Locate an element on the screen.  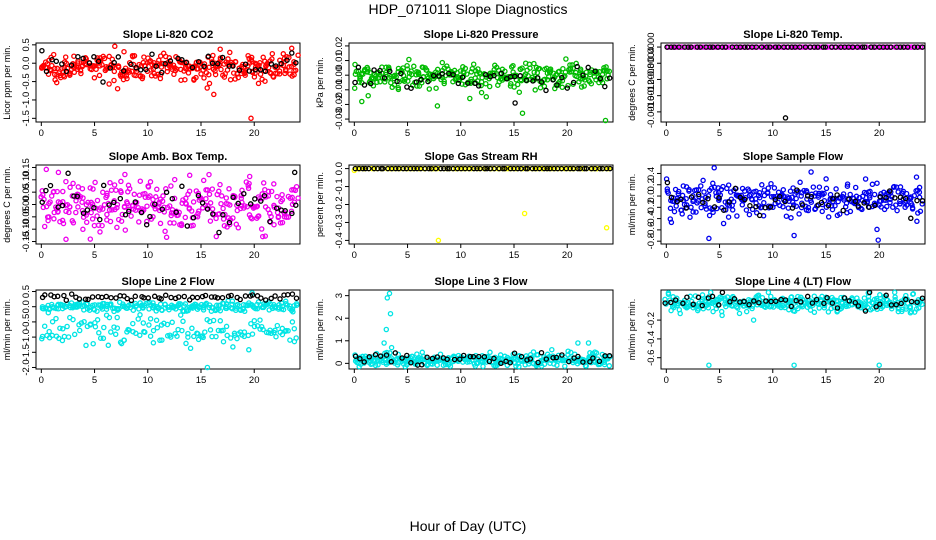
y-axis-label: degrees C per min. is located at coordinates (7, 204).